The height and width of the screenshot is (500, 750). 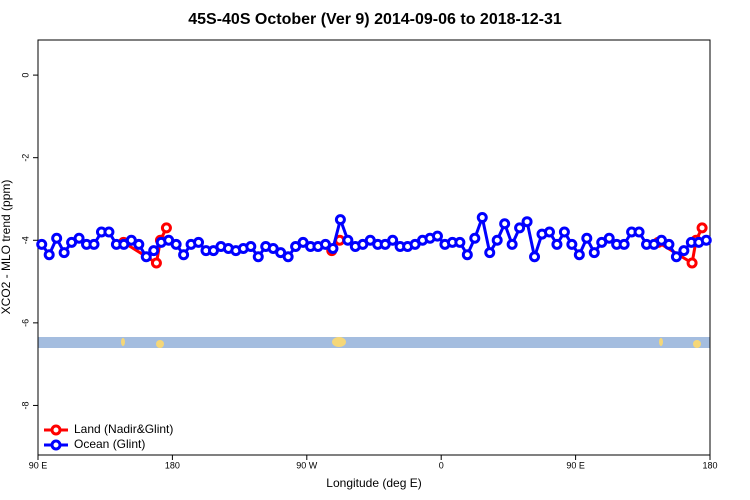 What do you see at coordinates (109, 444) in the screenshot?
I see `legend-label: Ocean (Glint)` at bounding box center [109, 444].